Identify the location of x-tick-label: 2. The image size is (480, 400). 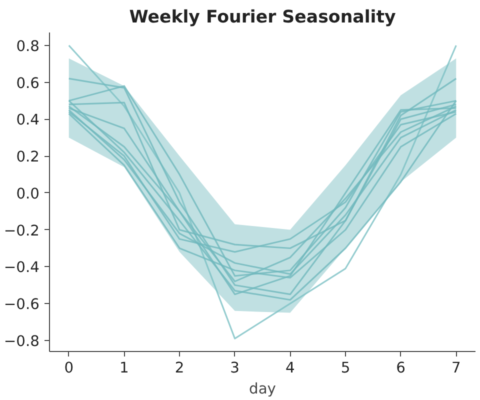
(179, 368).